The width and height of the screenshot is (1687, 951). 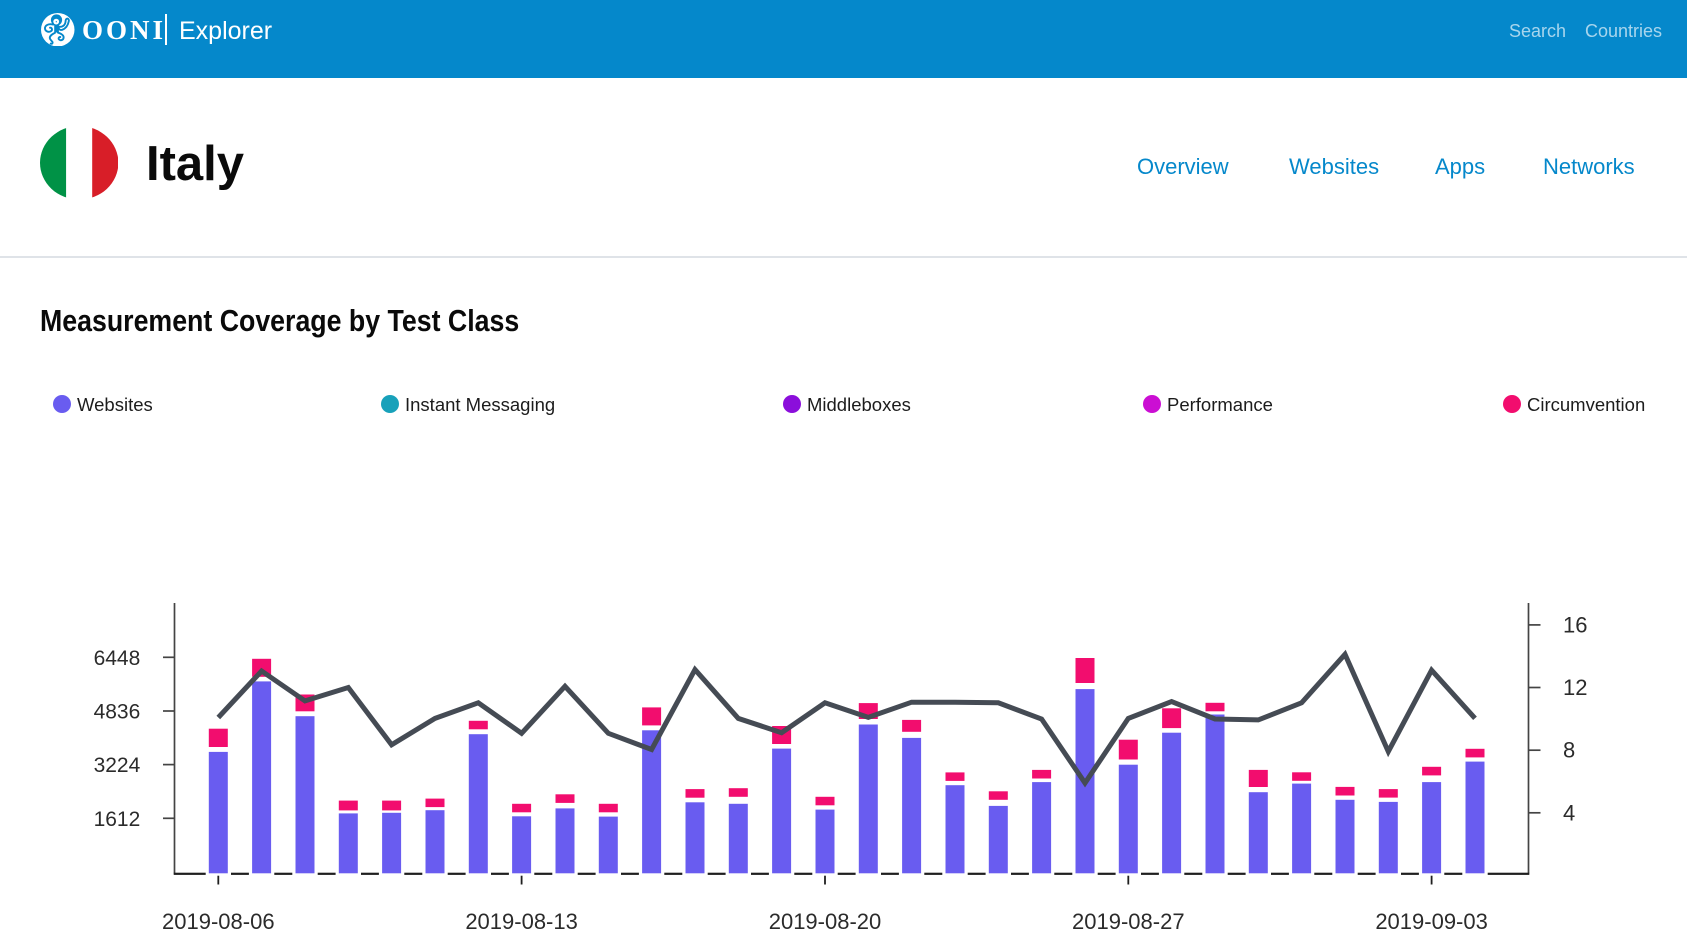 What do you see at coordinates (521, 921) in the screenshot?
I see `svg-text: 2019-08-13` at bounding box center [521, 921].